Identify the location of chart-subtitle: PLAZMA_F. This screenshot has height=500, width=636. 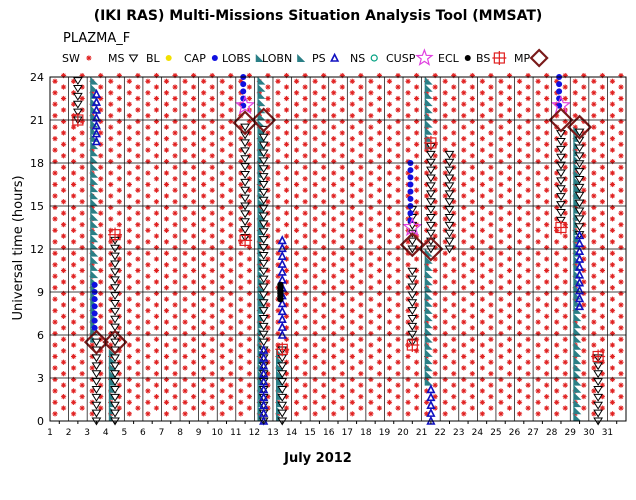
(96, 38).